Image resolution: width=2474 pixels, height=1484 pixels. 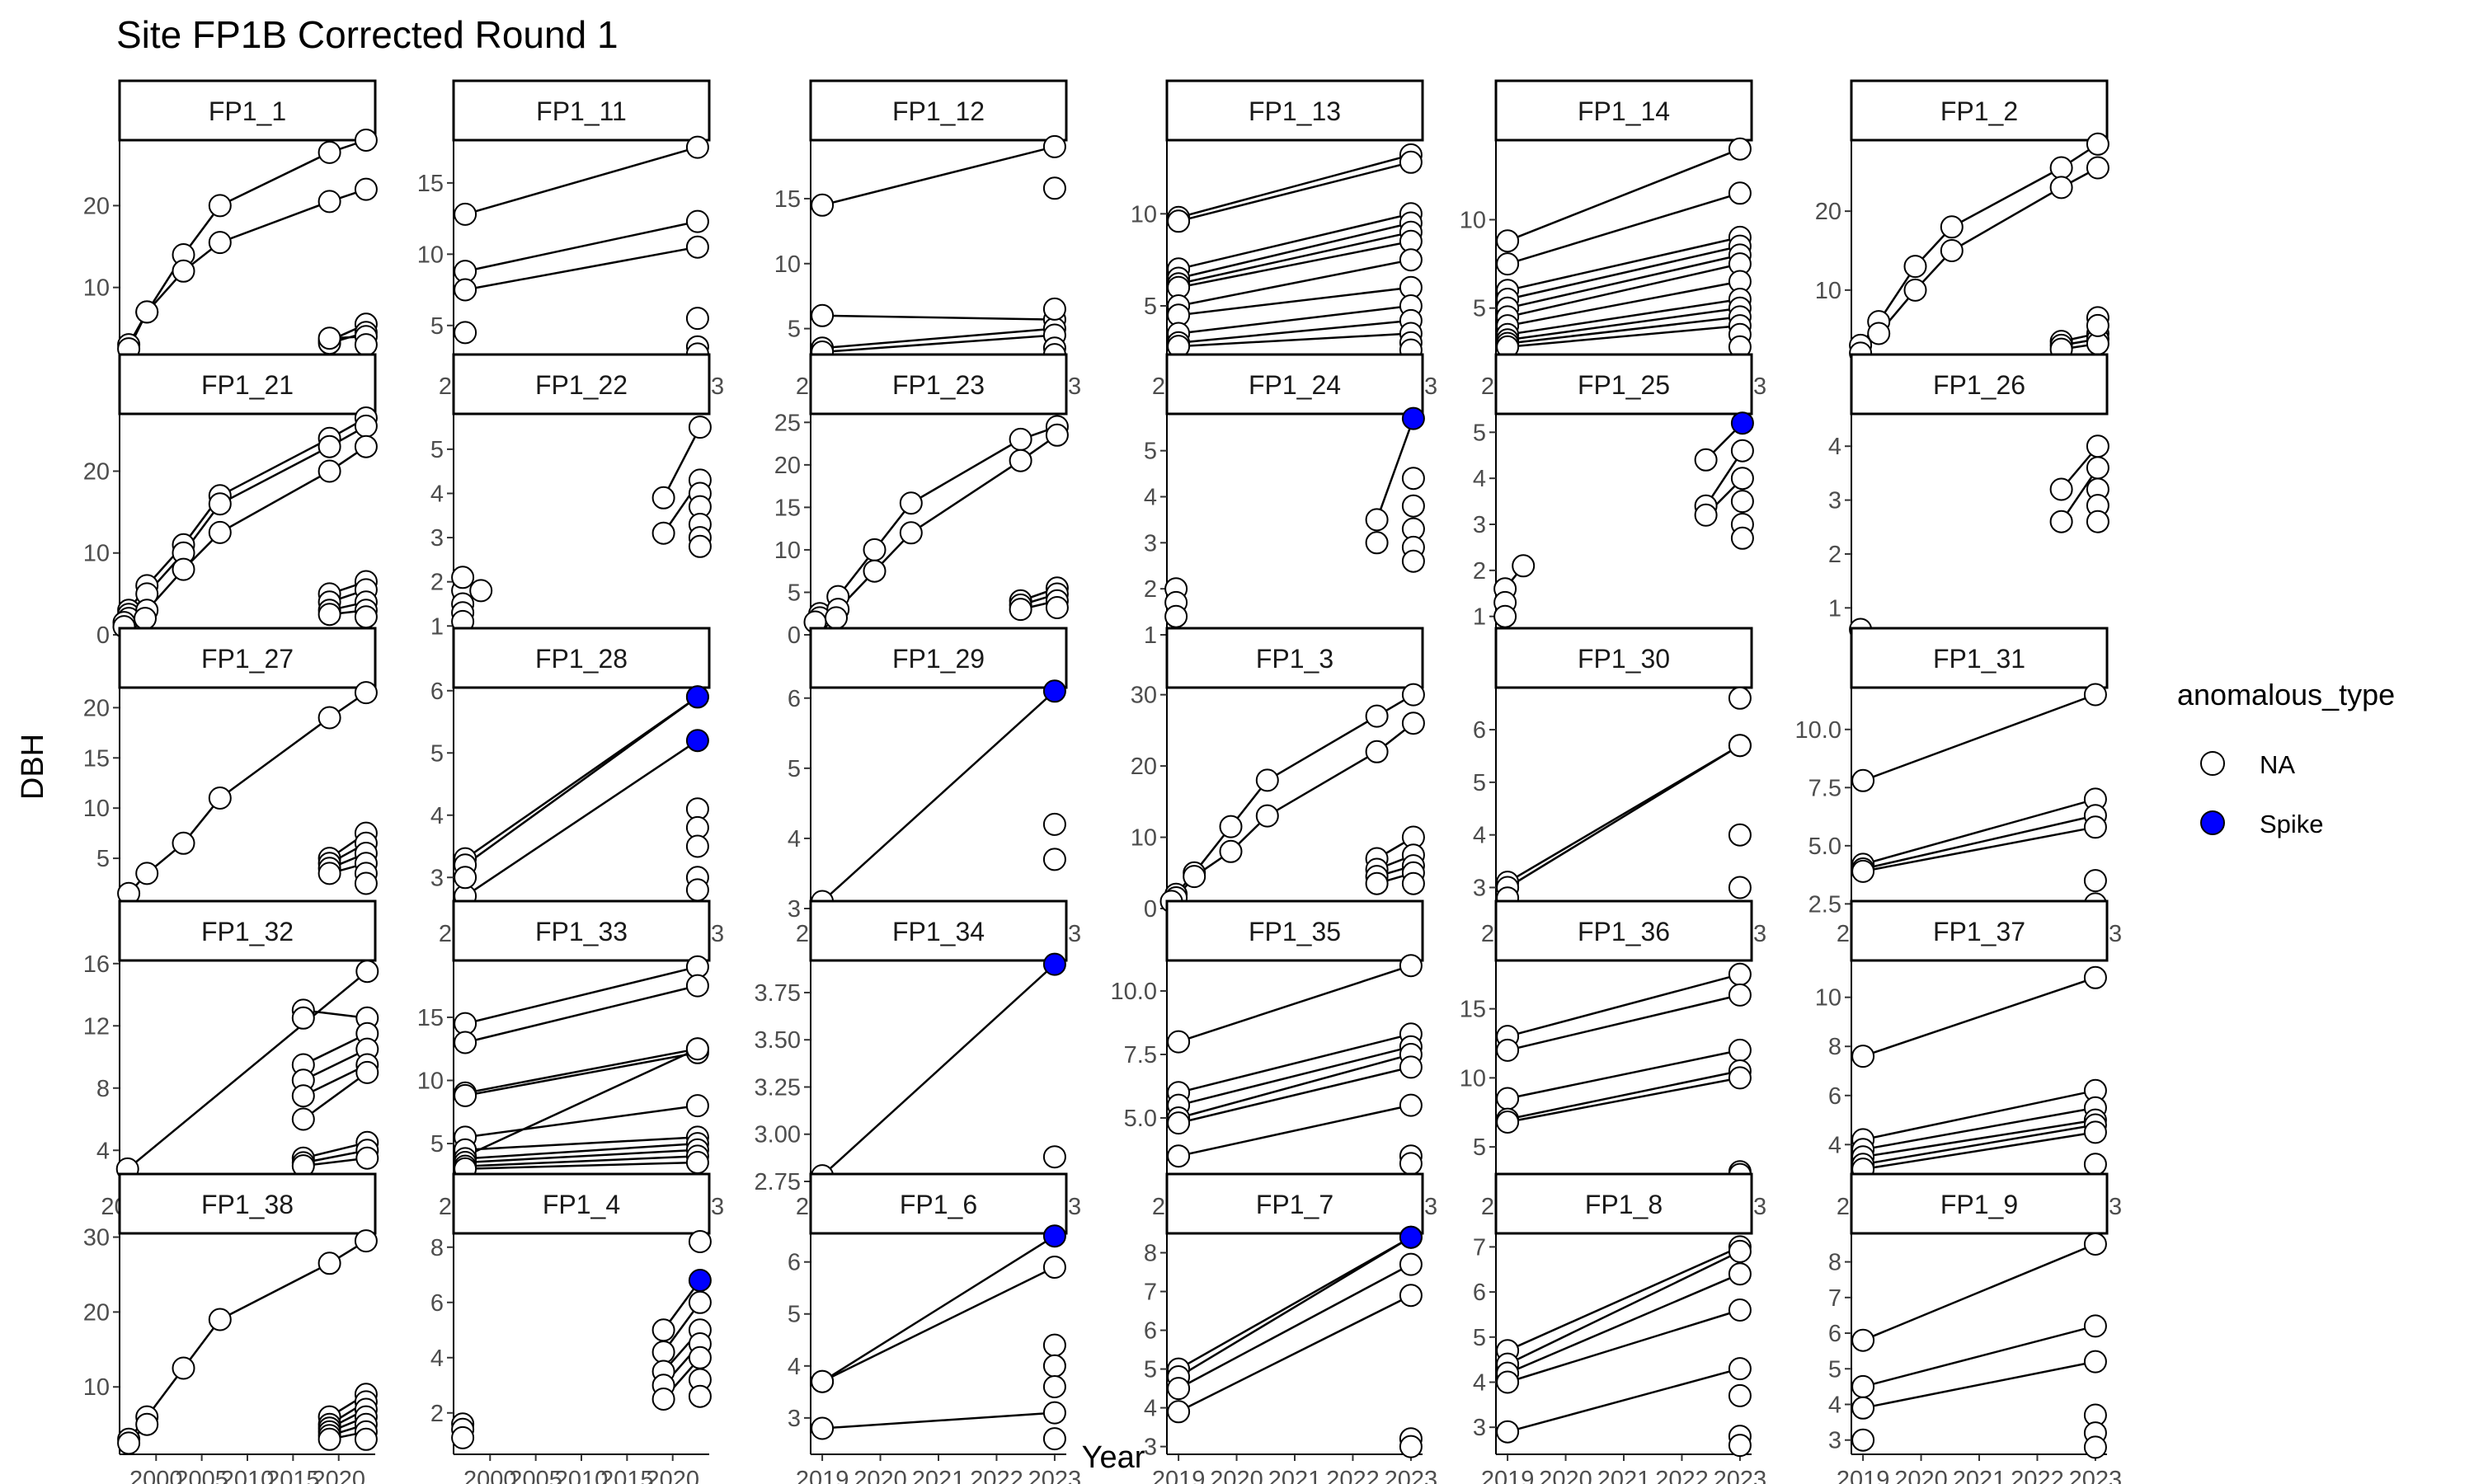 What do you see at coordinates (96, 1026) in the screenshot?
I see `y-tick-label: 12` at bounding box center [96, 1026].